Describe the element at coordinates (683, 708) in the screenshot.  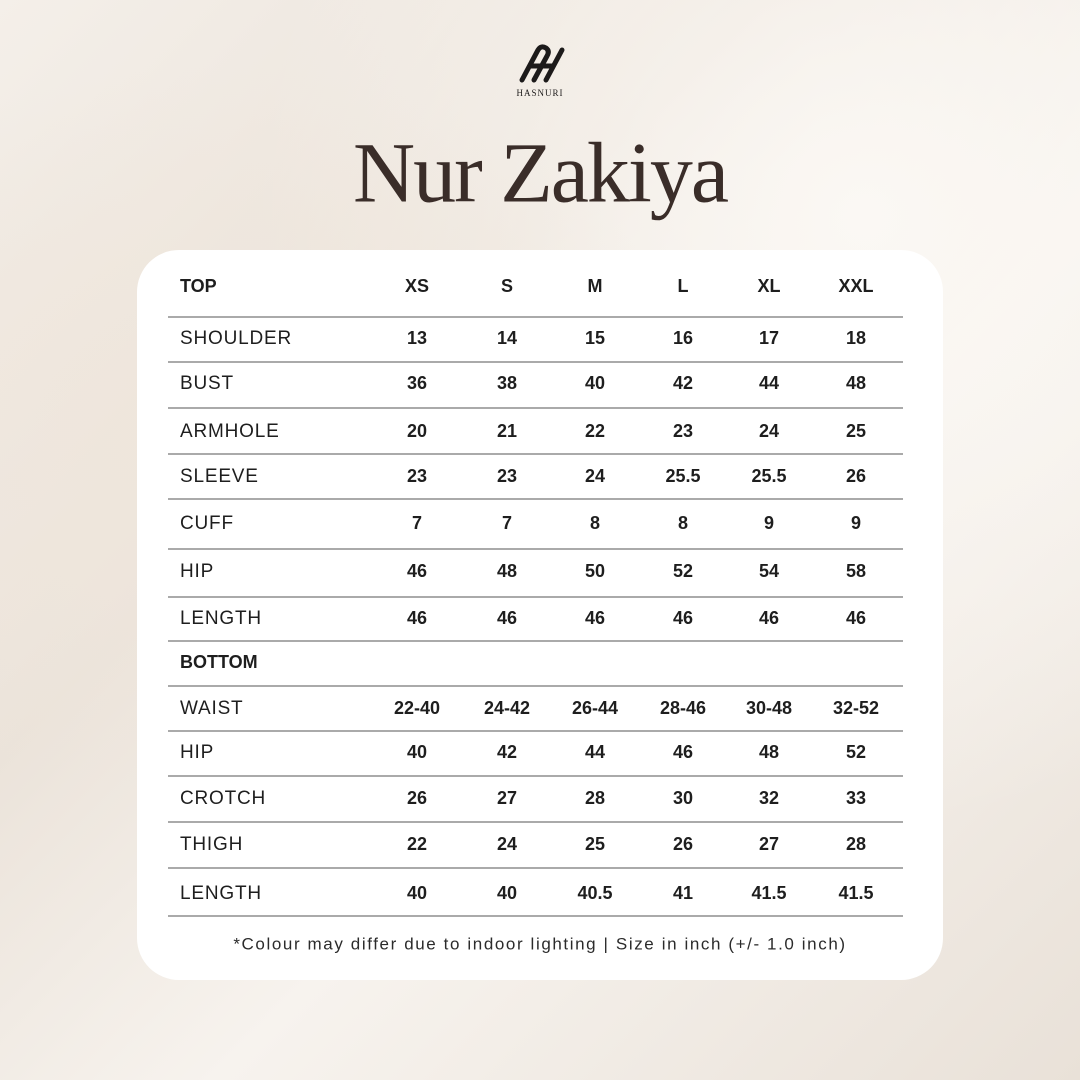
I see `cell: 28-46` at that location.